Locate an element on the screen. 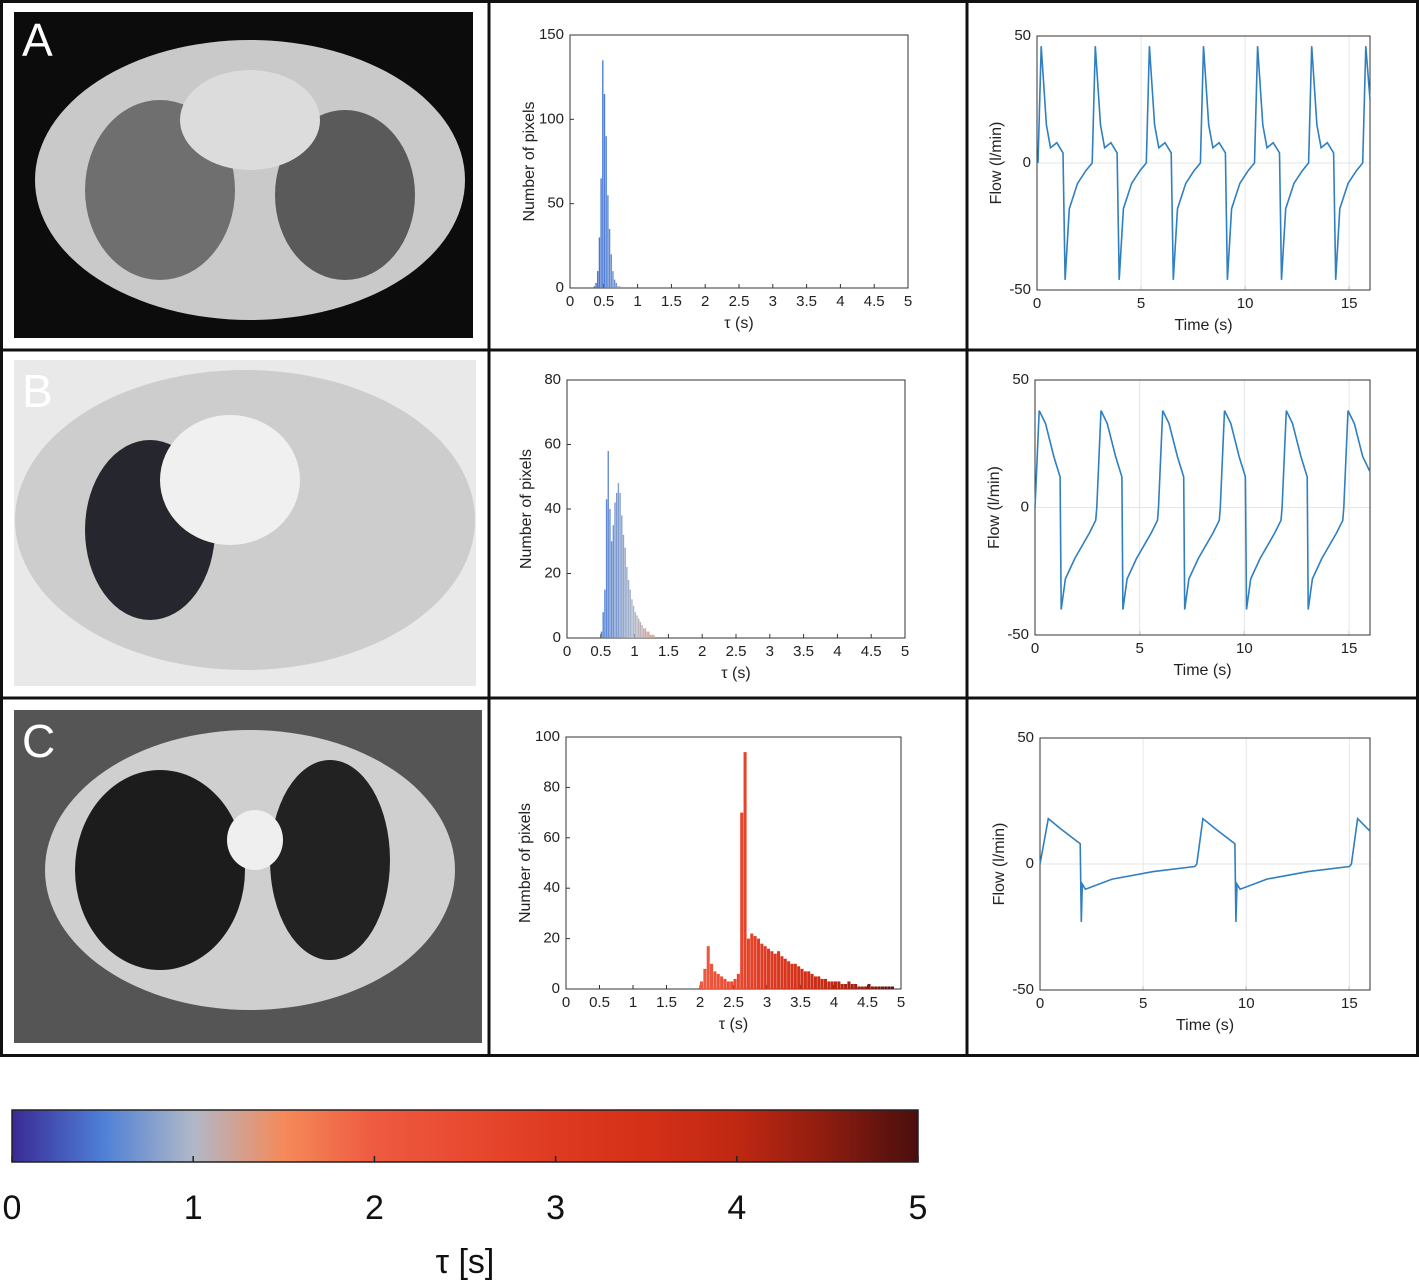 The height and width of the screenshot is (1280, 1419). colorbar-label: τ [s] is located at coordinates (465, 1261).